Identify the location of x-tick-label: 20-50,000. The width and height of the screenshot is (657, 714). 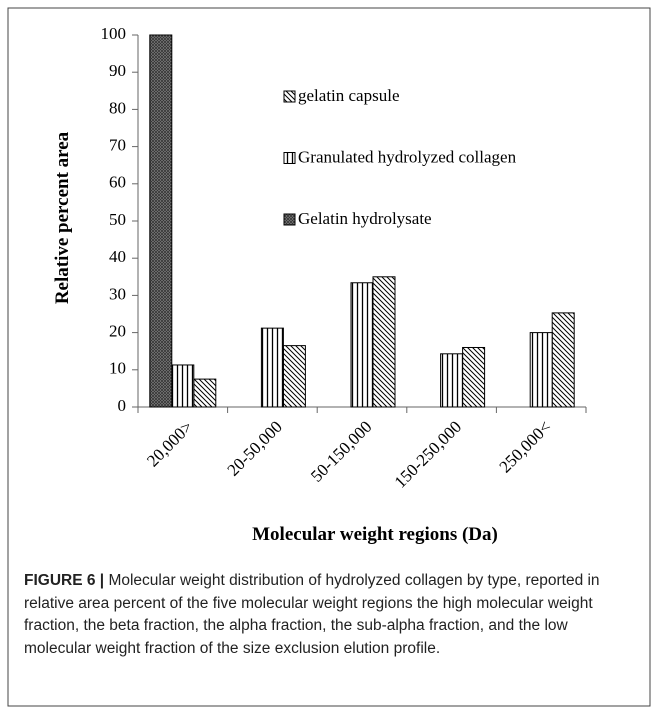
(254, 448).